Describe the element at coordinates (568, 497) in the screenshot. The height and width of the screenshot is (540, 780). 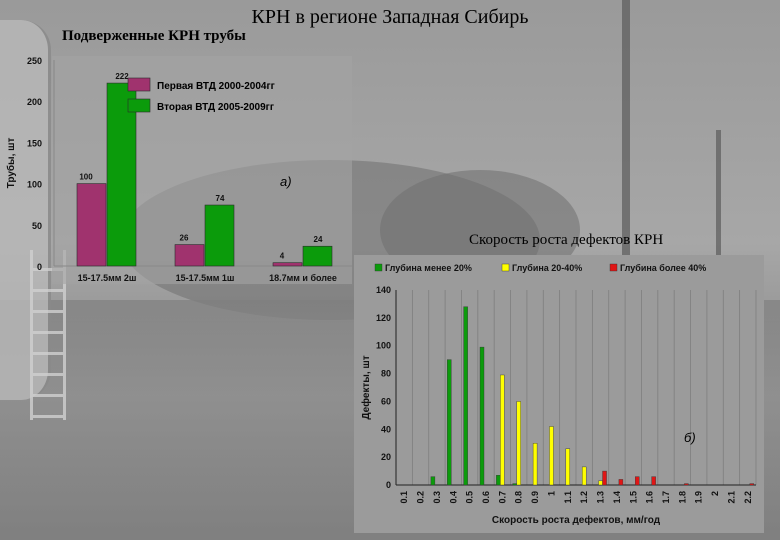
I see `x-tick-label: 1.1` at that location.